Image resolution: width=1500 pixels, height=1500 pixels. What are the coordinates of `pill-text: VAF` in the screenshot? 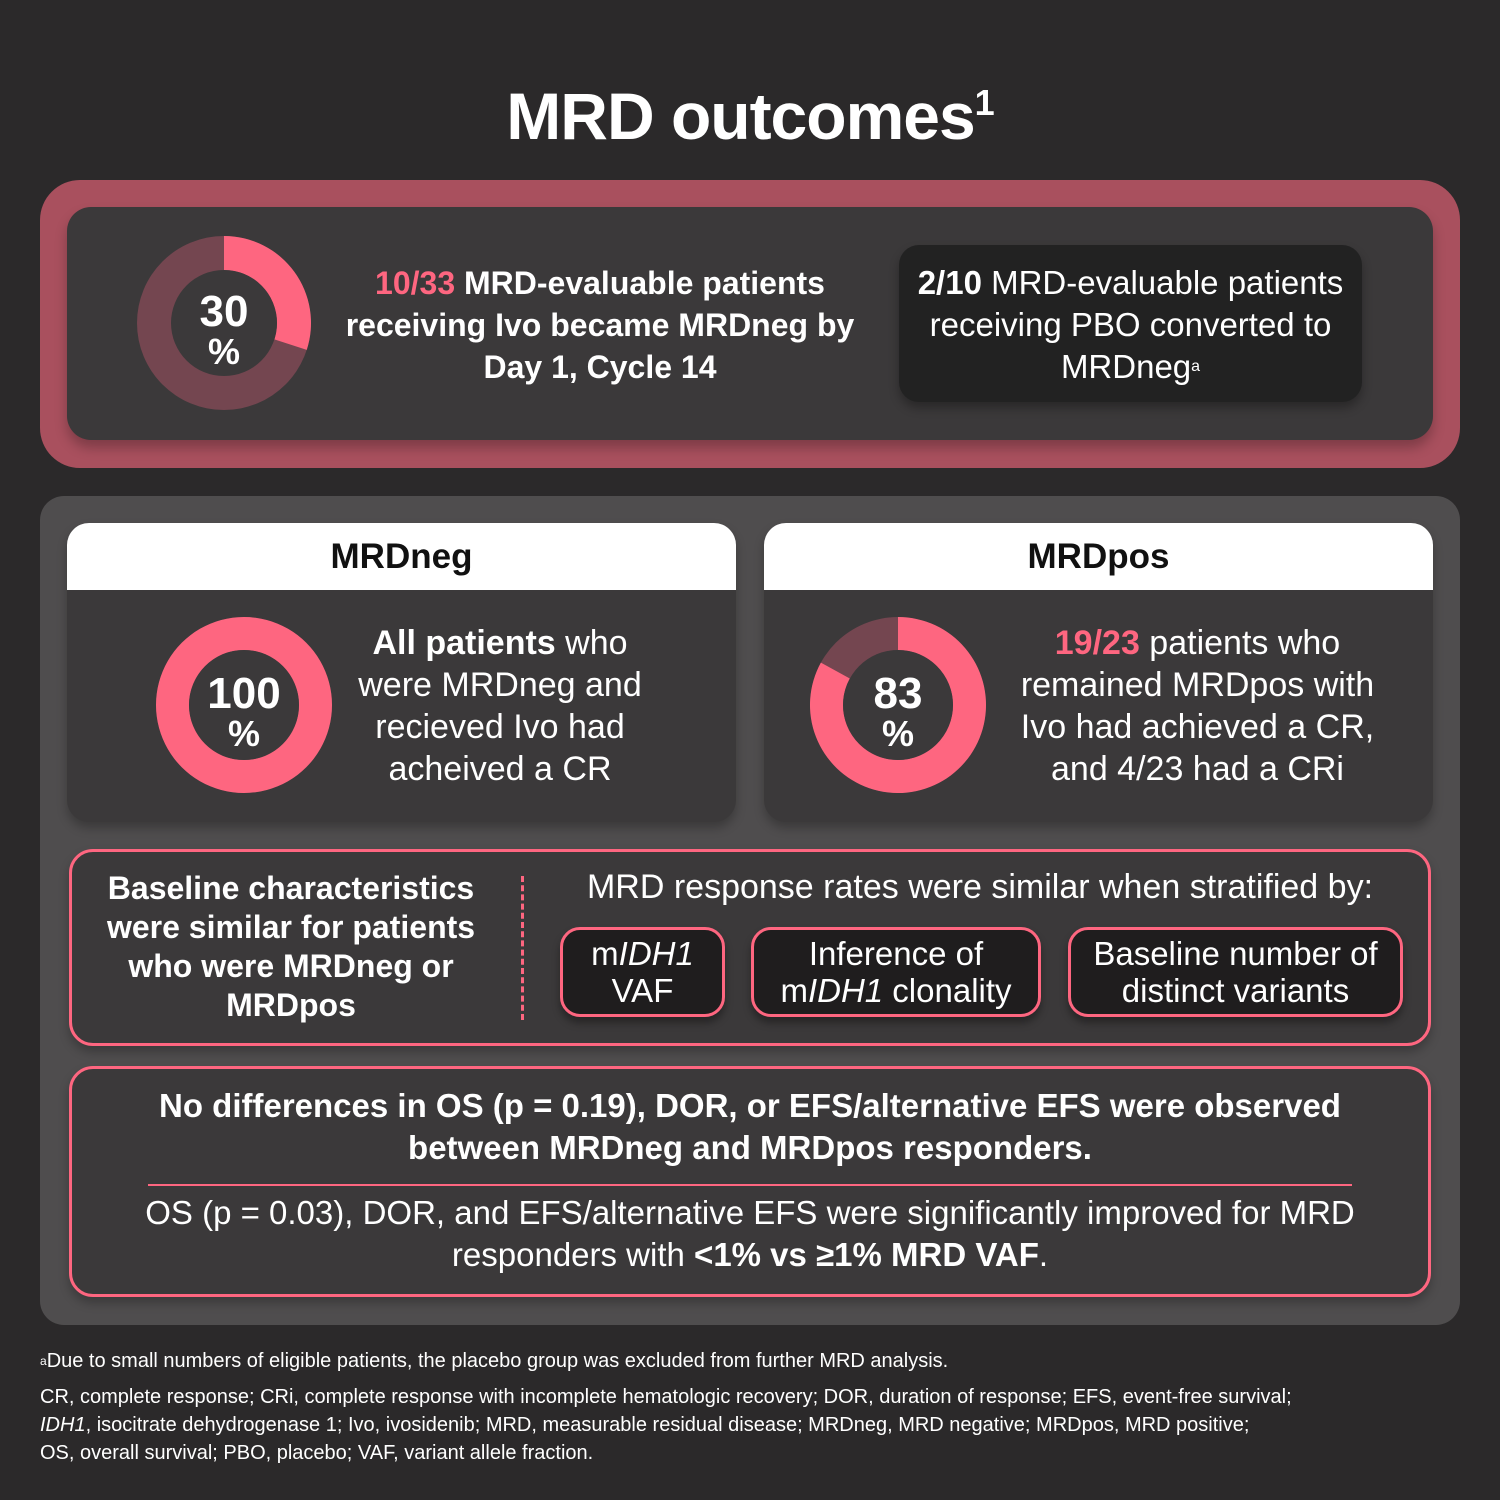 It's located at (642, 990).